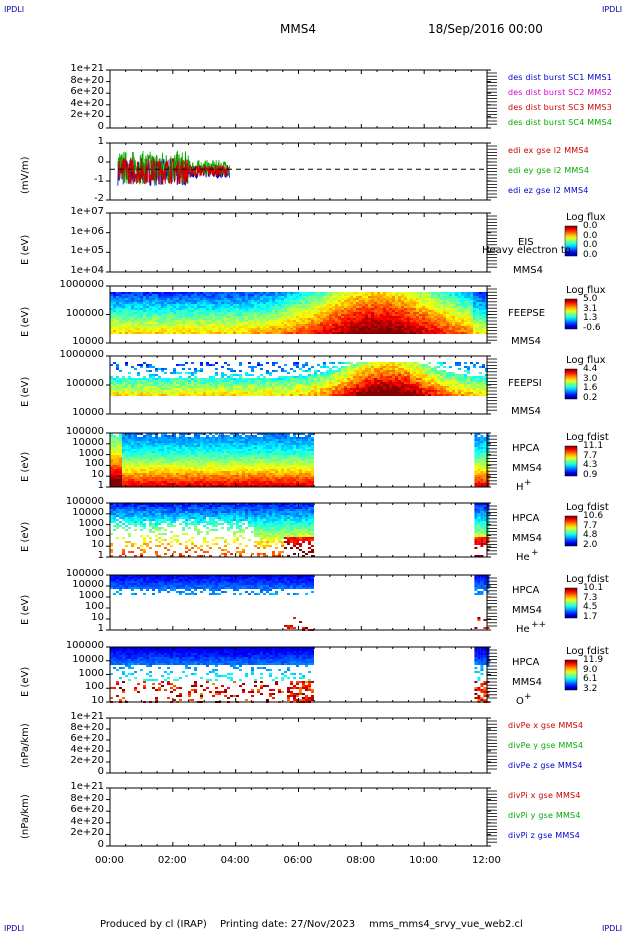  What do you see at coordinates (528, 483) in the screenshot?
I see `species-charge-hpca-h: +` at bounding box center [528, 483].